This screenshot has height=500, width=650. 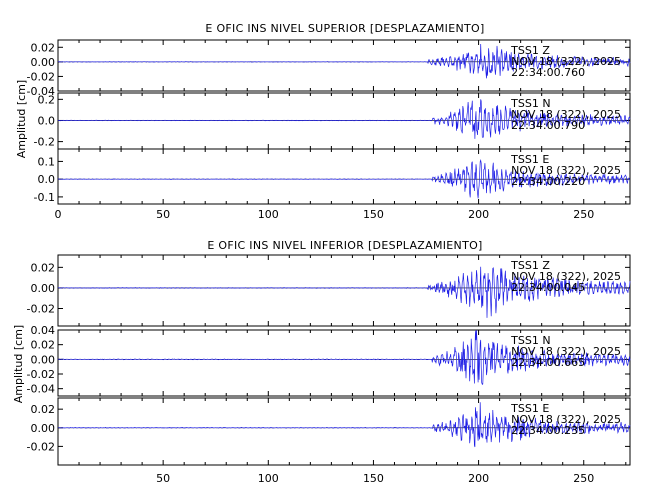 I want to click on x-axis: 50 100 150 200 250, so click(x=375, y=478).